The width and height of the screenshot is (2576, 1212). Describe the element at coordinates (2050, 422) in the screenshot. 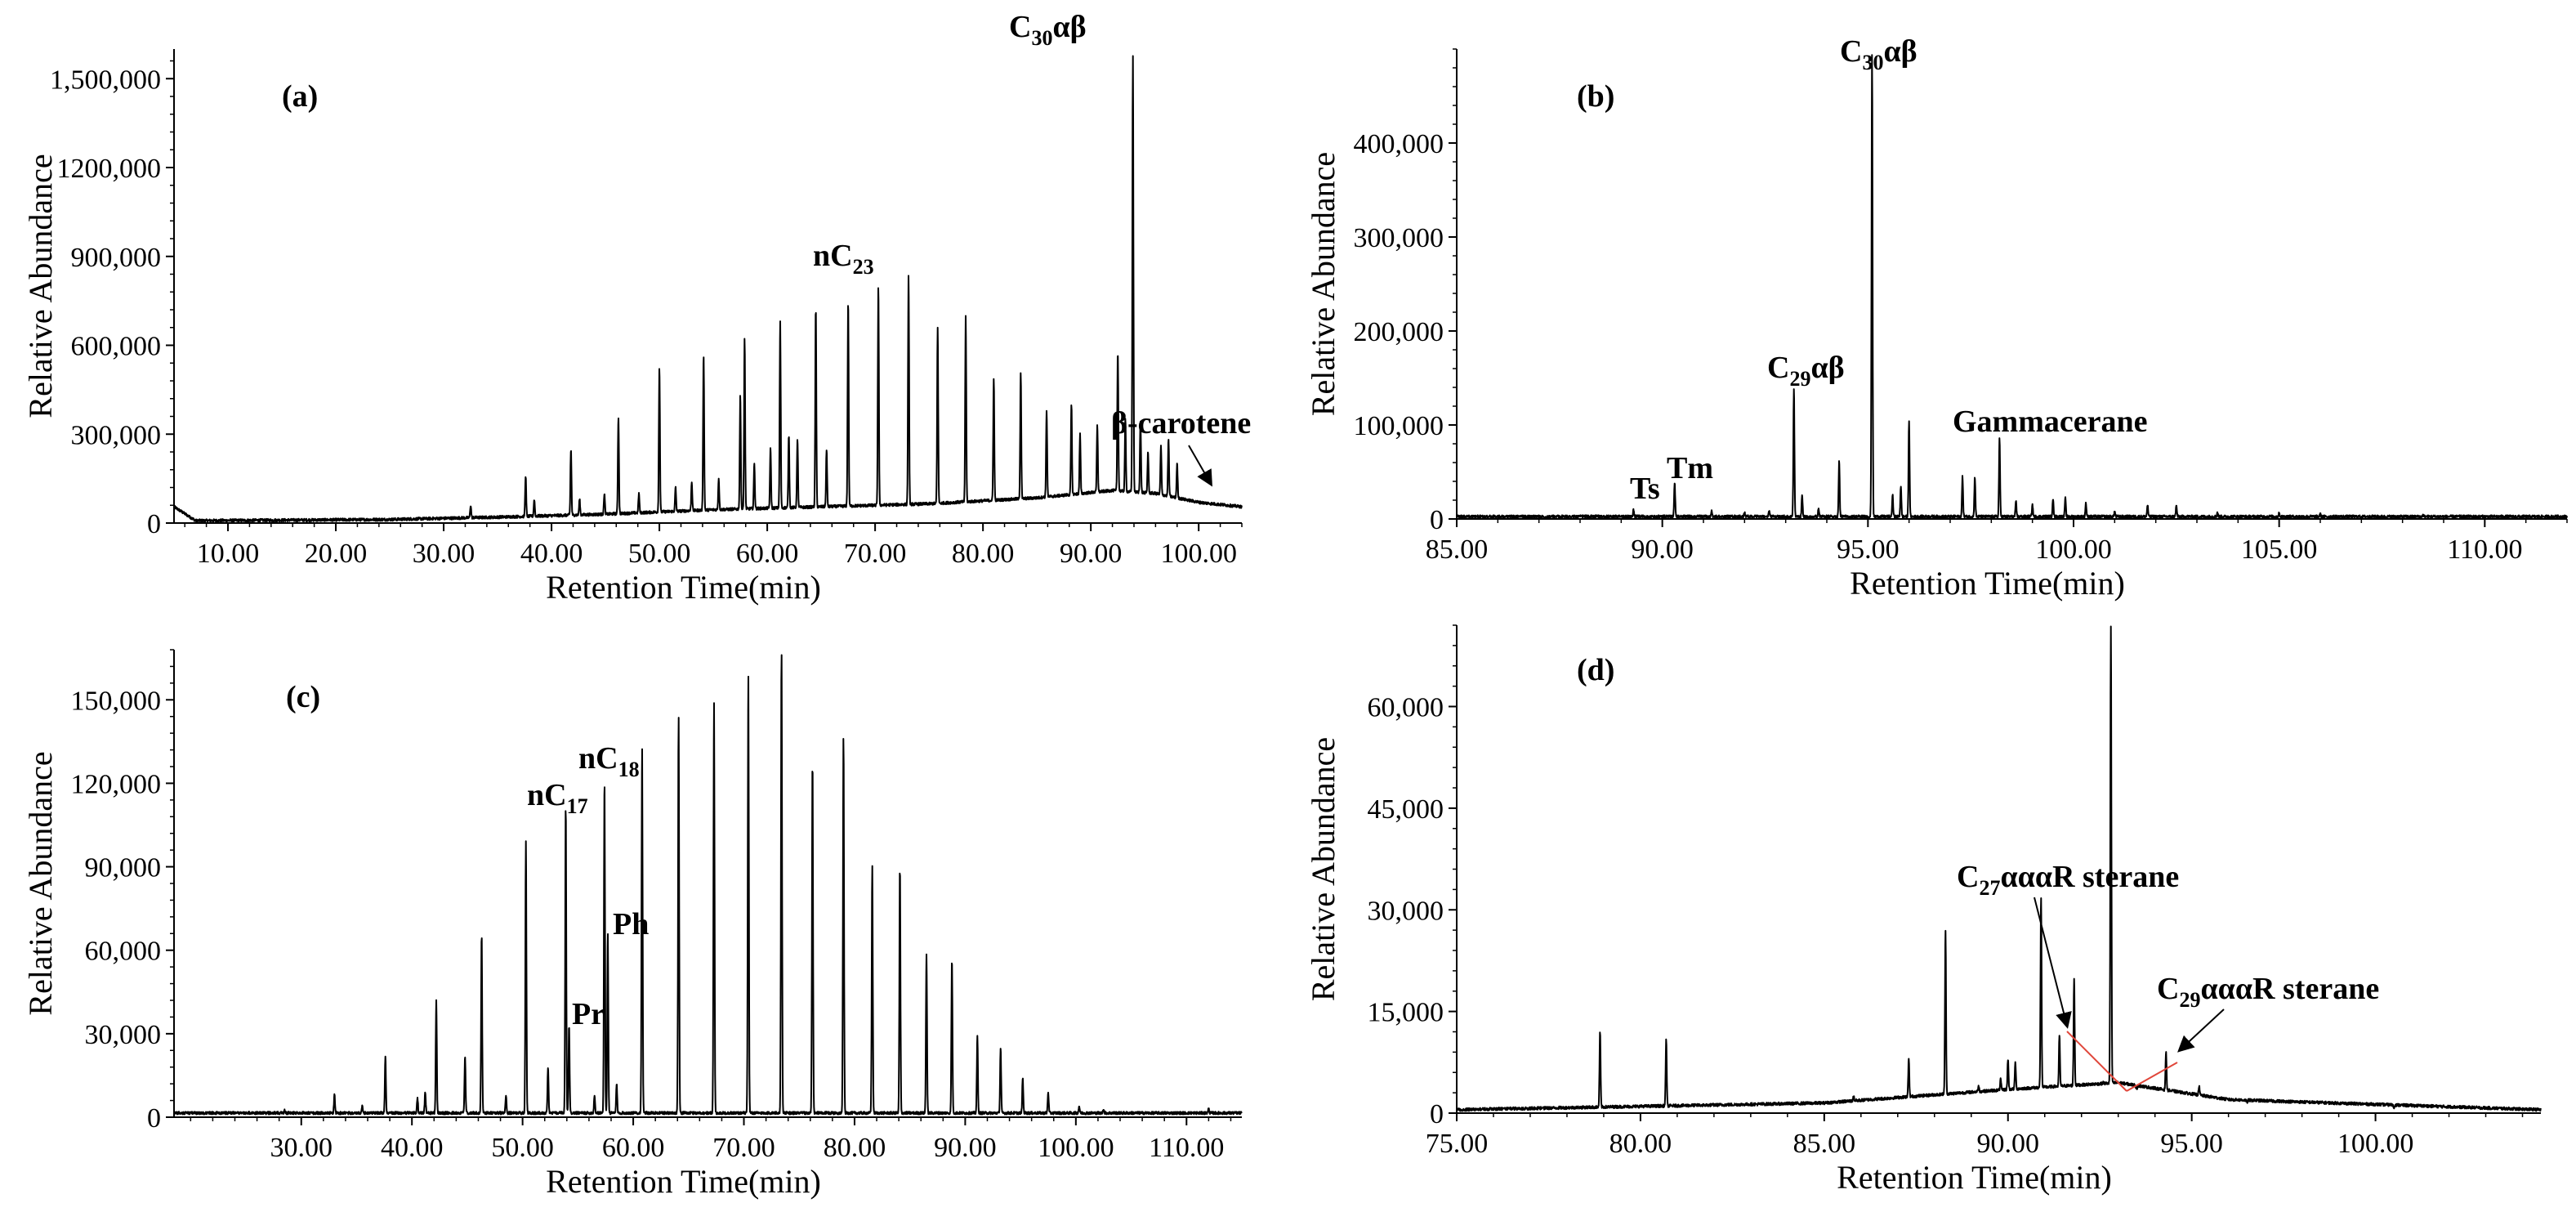

I see `peak-annotation: Gammacerane` at that location.